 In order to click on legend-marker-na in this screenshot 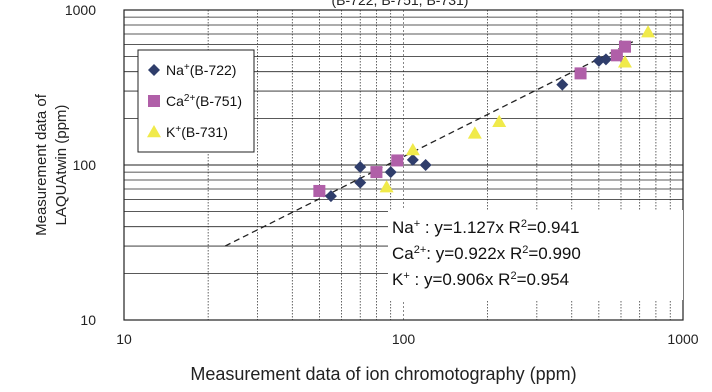, I will do `click(154, 70)`.